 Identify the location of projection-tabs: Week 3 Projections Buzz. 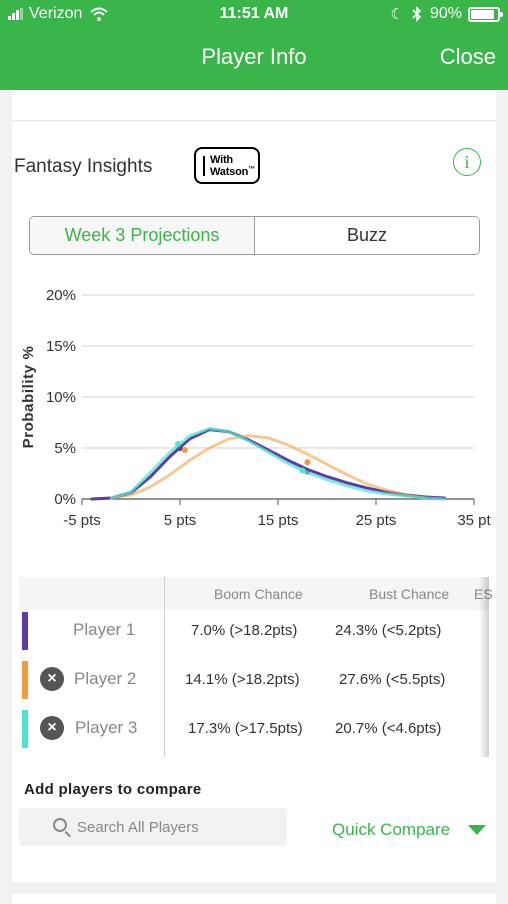
(254, 235).